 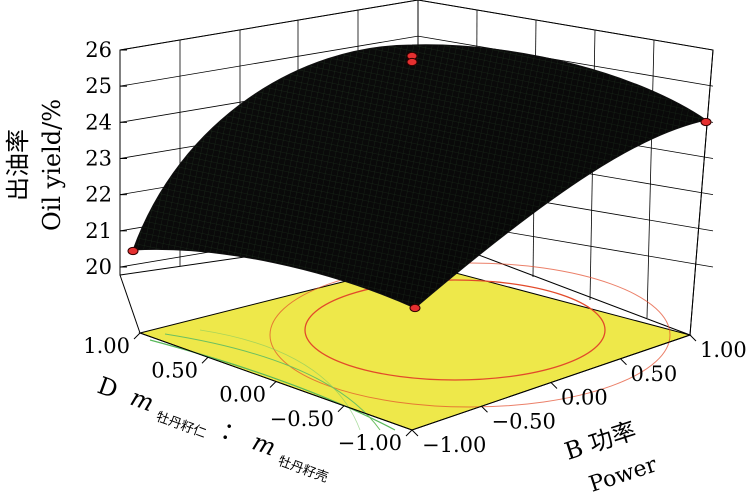 What do you see at coordinates (242, 395) in the screenshot?
I see `x-tick-2: 0.00` at bounding box center [242, 395].